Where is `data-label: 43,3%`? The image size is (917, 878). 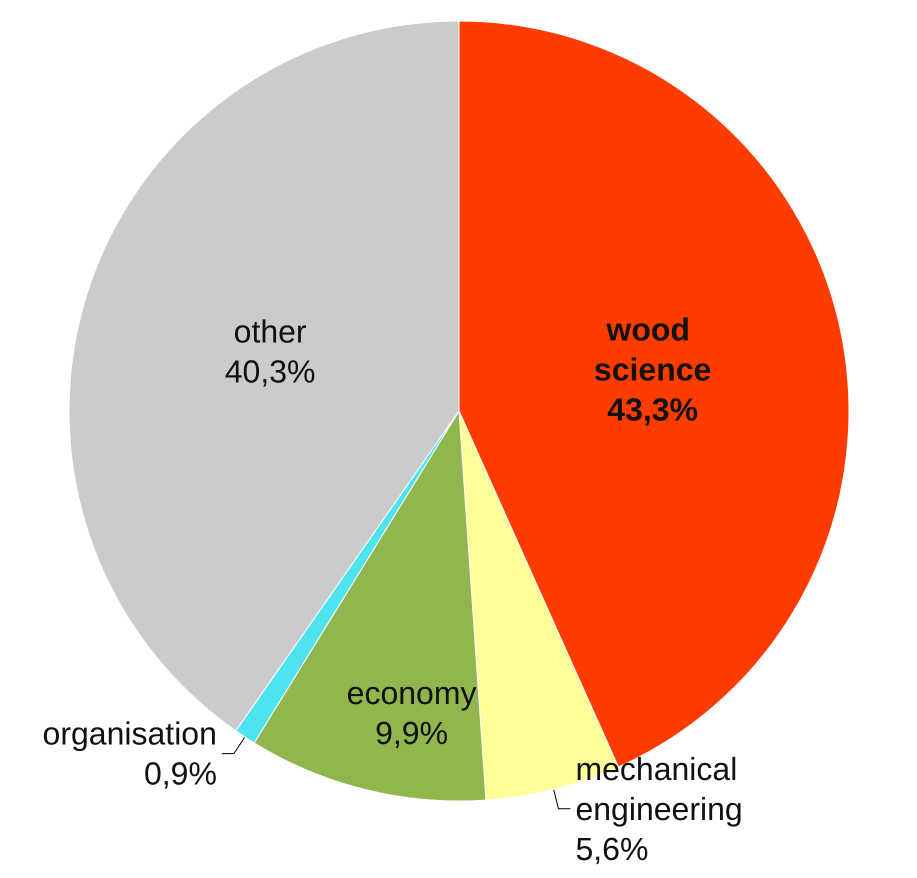 data-label: 43,3% is located at coordinates (652, 410).